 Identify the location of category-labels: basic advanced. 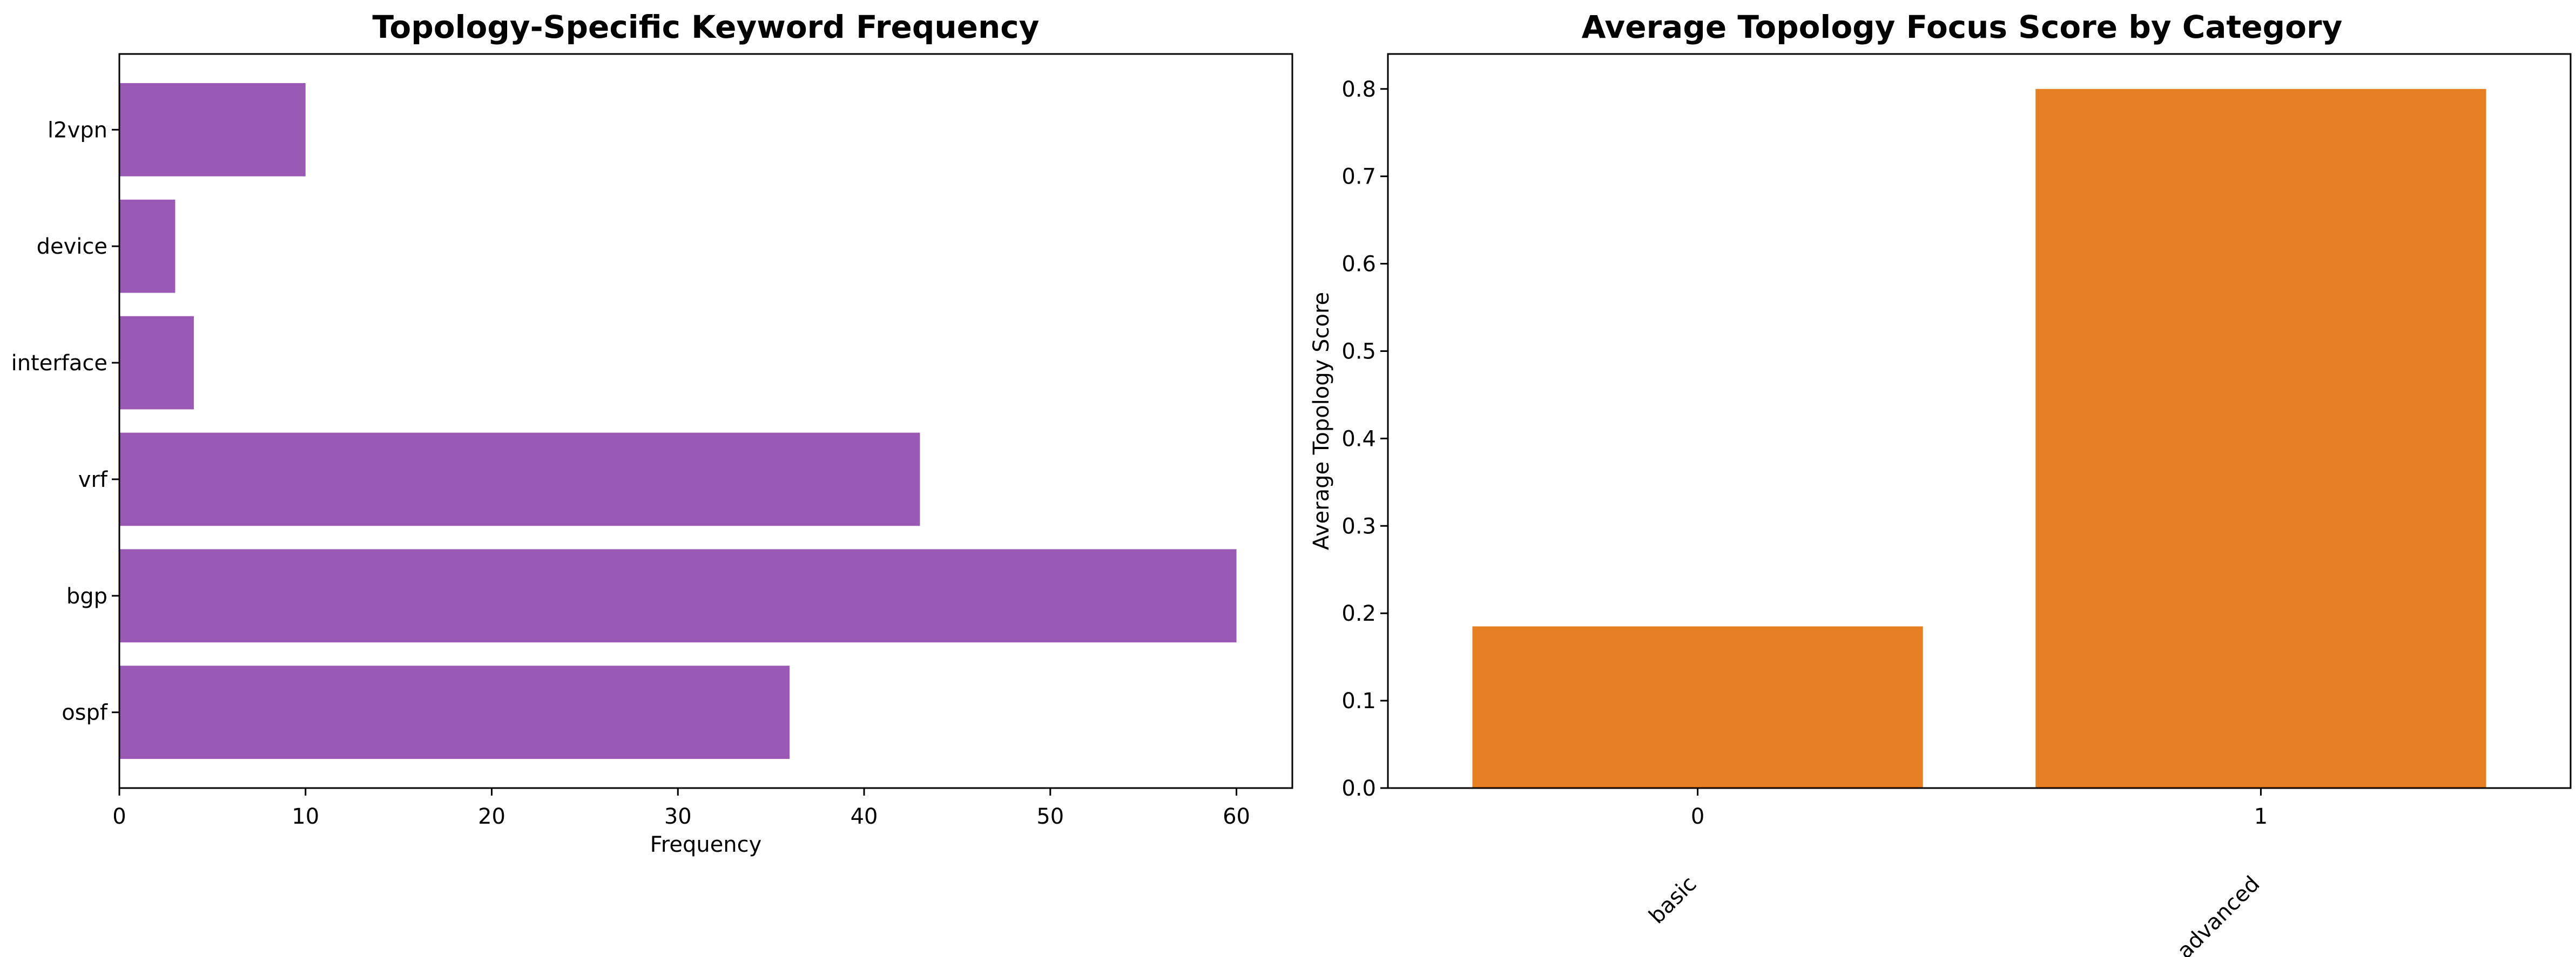
(1954, 915).